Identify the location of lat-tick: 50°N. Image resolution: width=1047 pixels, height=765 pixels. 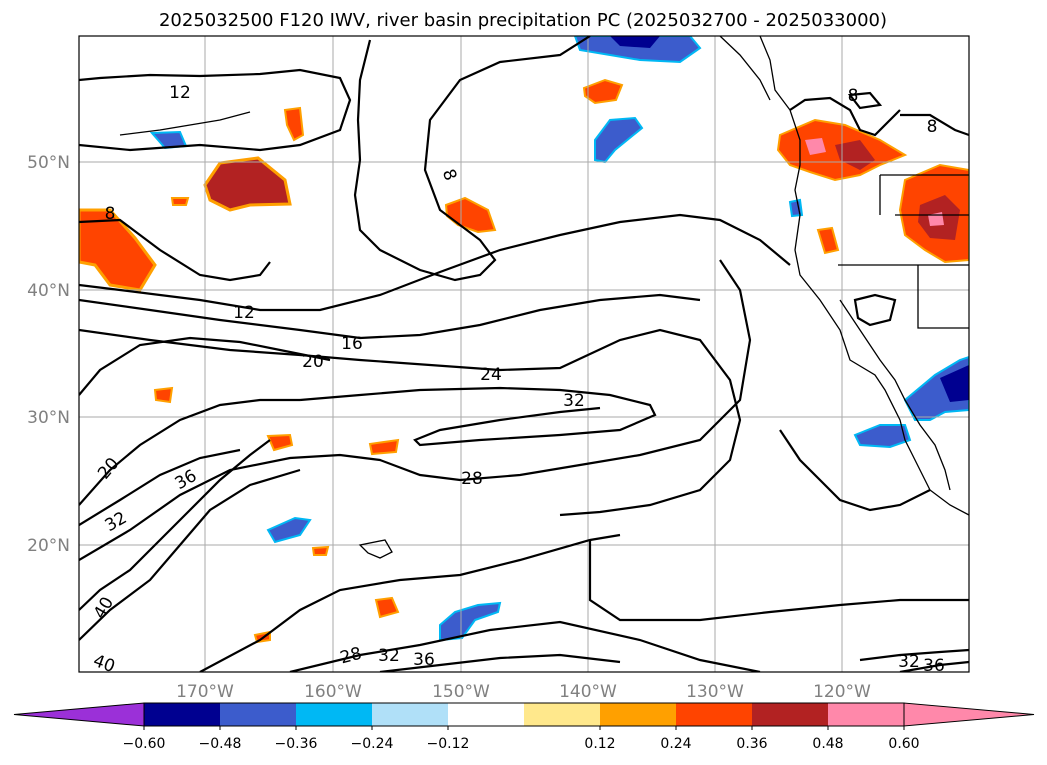
(48, 163).